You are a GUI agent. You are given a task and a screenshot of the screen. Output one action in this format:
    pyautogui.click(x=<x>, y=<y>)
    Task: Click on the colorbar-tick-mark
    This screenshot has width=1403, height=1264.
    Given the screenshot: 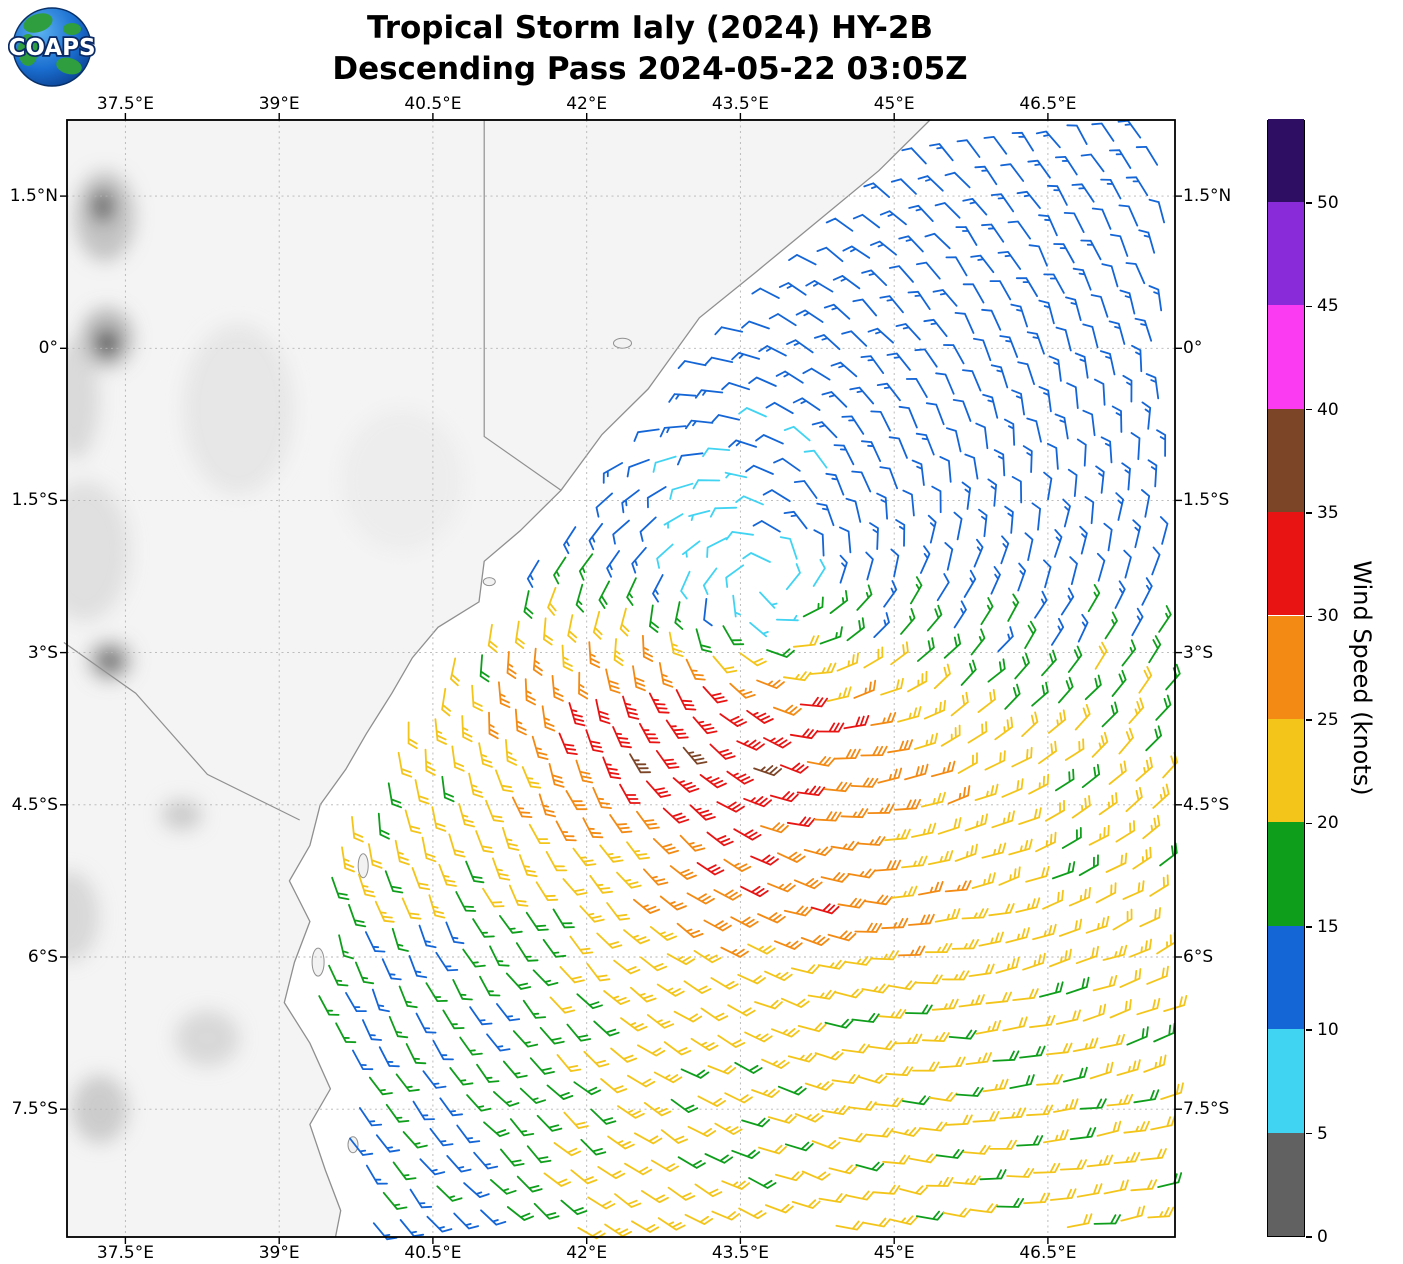 What is the action you would take?
    pyautogui.click(x=1309, y=409)
    